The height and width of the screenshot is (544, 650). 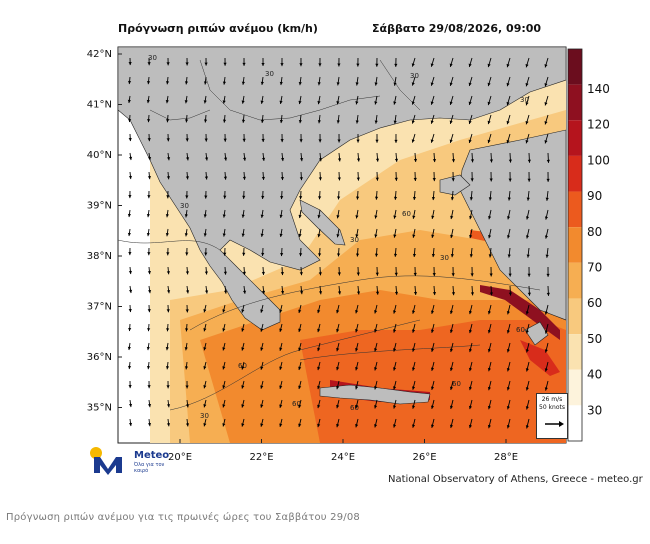 I want to click on map-title: Πρόγνωση ριπών ανέμου (km/h), so click(x=218, y=28).